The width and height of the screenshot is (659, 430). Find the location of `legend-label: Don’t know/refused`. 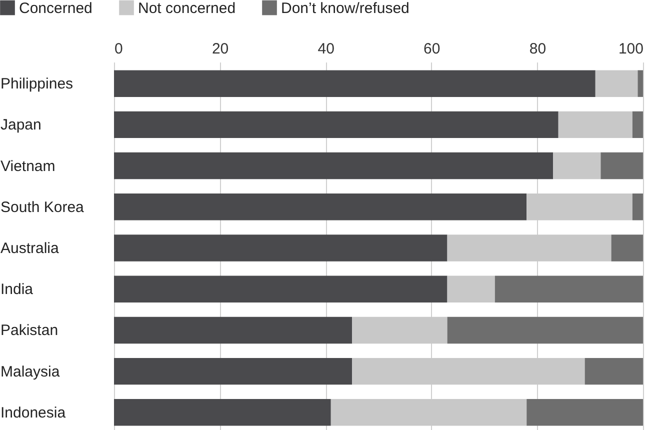

legend-label: Don’t know/refused is located at coordinates (345, 8).